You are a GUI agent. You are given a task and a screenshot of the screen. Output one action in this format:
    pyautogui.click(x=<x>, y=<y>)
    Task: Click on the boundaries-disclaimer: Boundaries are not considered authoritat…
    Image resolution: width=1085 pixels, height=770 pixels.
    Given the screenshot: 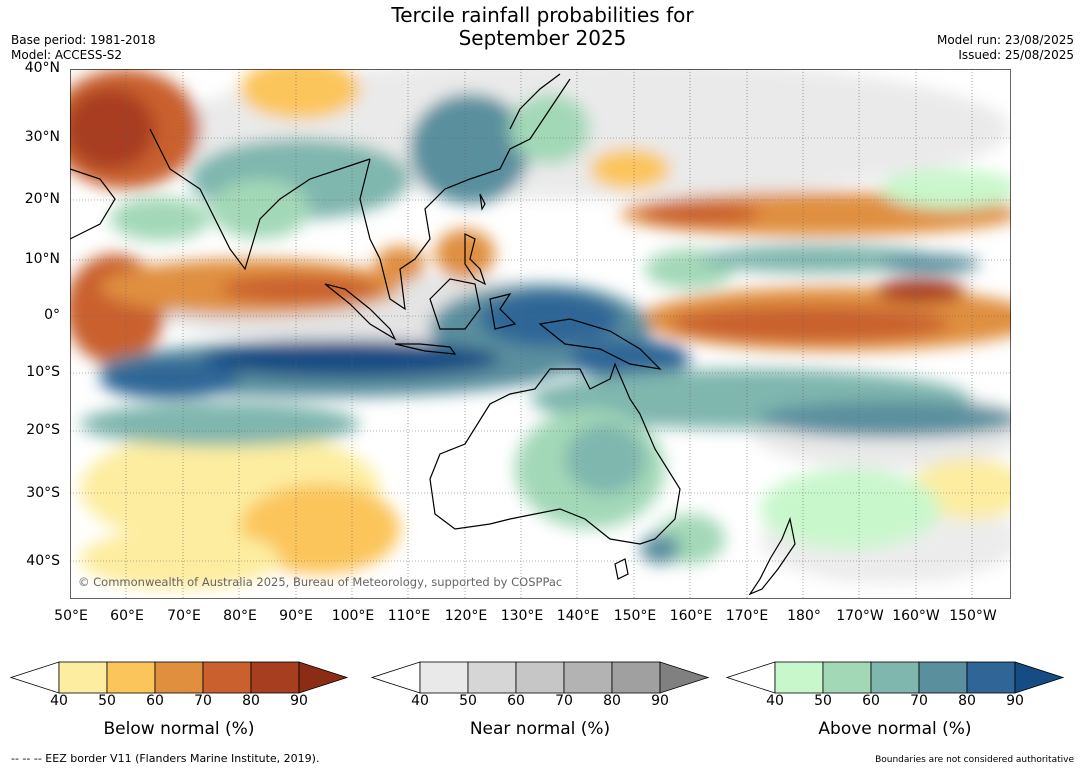 What is the action you would take?
    pyautogui.click(x=974, y=760)
    